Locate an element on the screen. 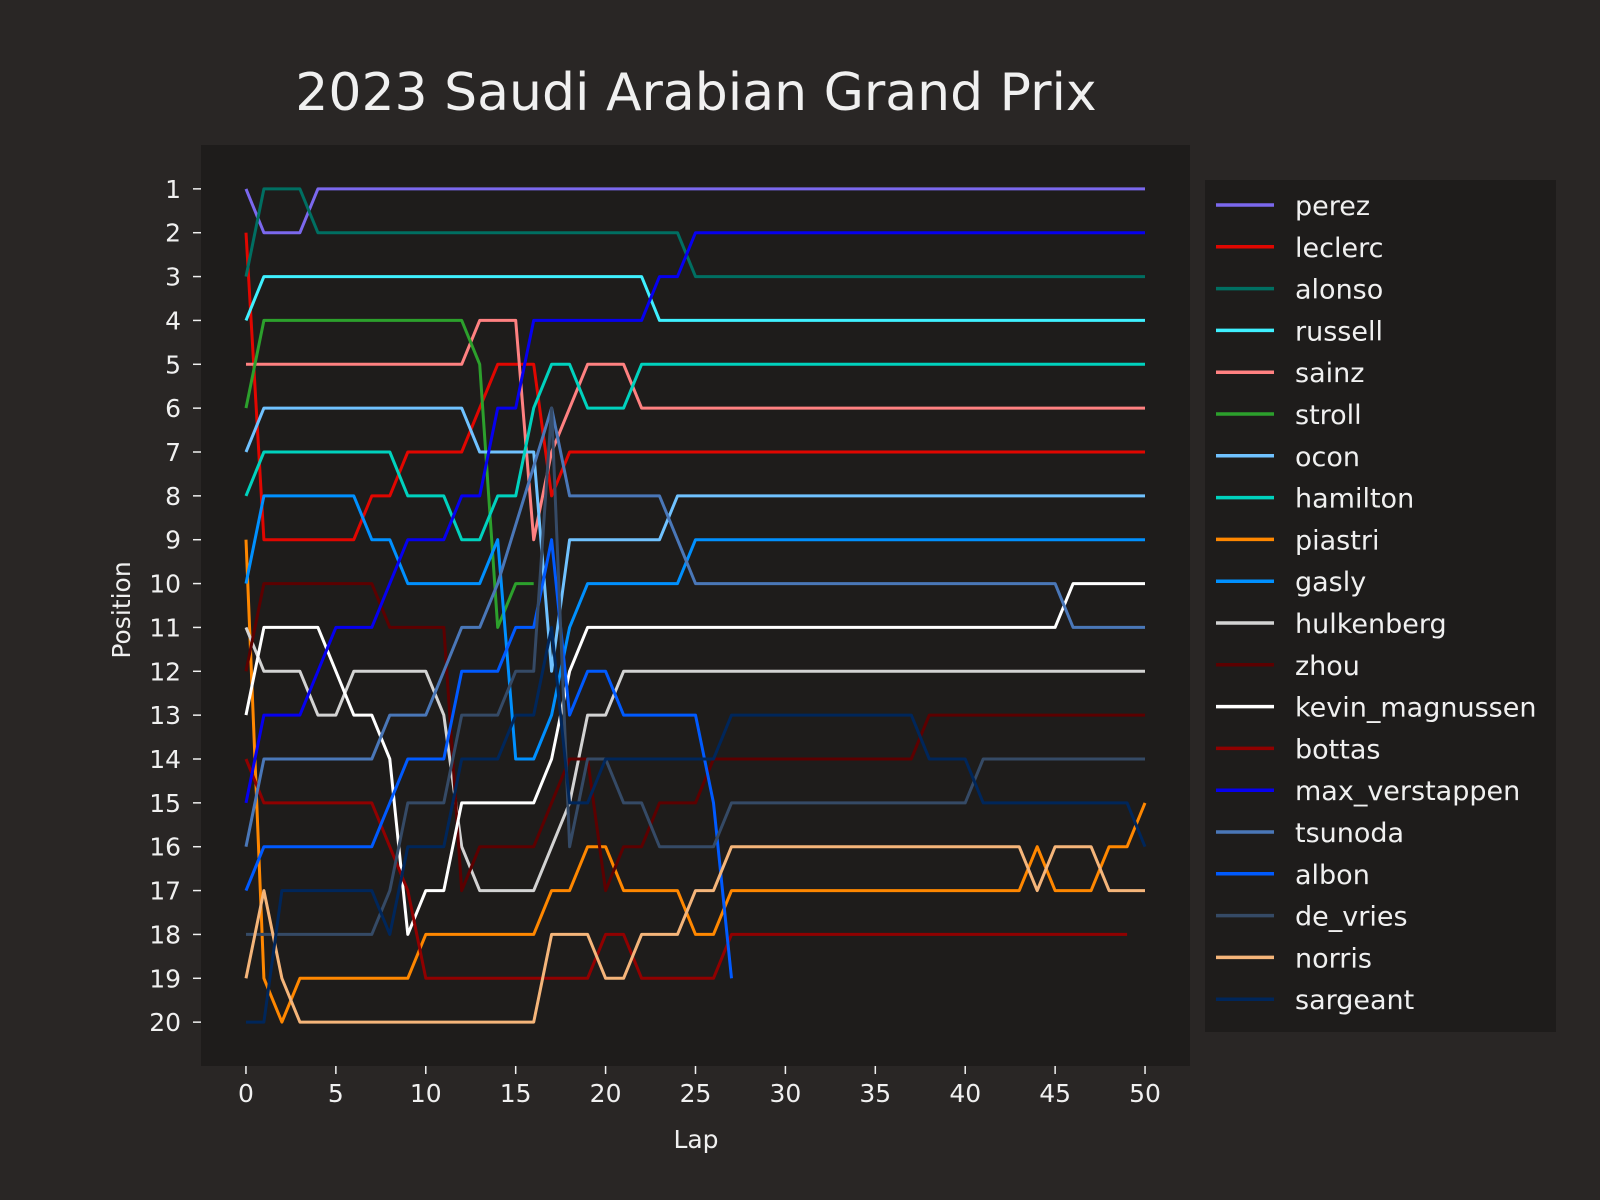 This screenshot has height=1200, width=1600. y-tick-label: 5 is located at coordinates (173, 364).